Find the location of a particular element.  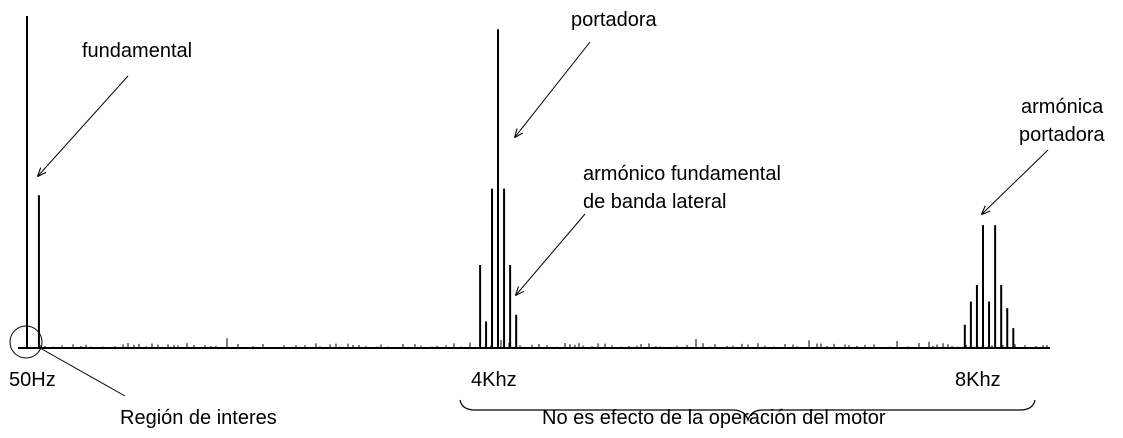

brace is located at coordinates (747, 411).